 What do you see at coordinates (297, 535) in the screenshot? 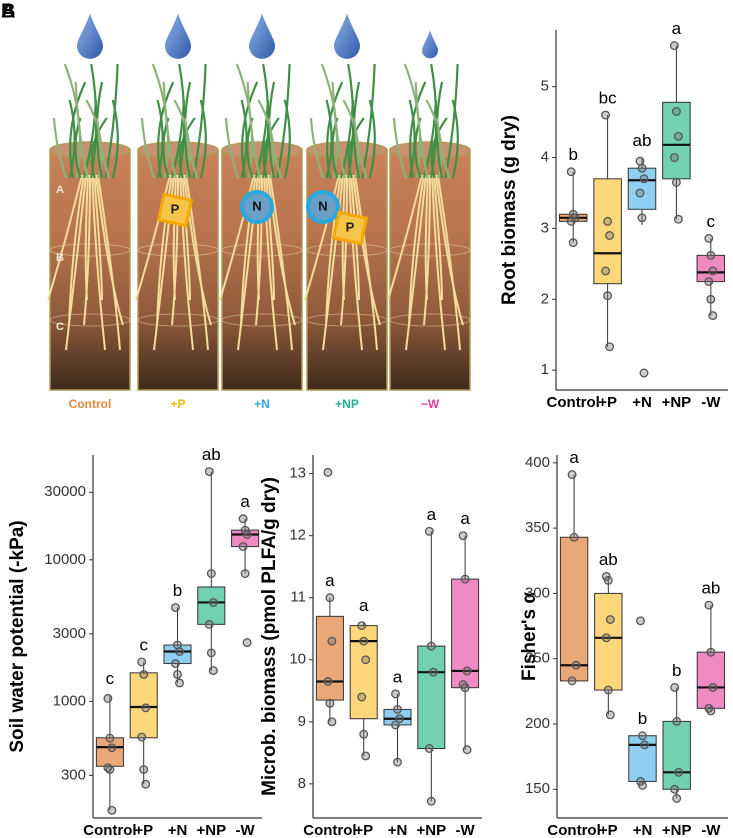
I see `y-tick-label: 12` at bounding box center [297, 535].